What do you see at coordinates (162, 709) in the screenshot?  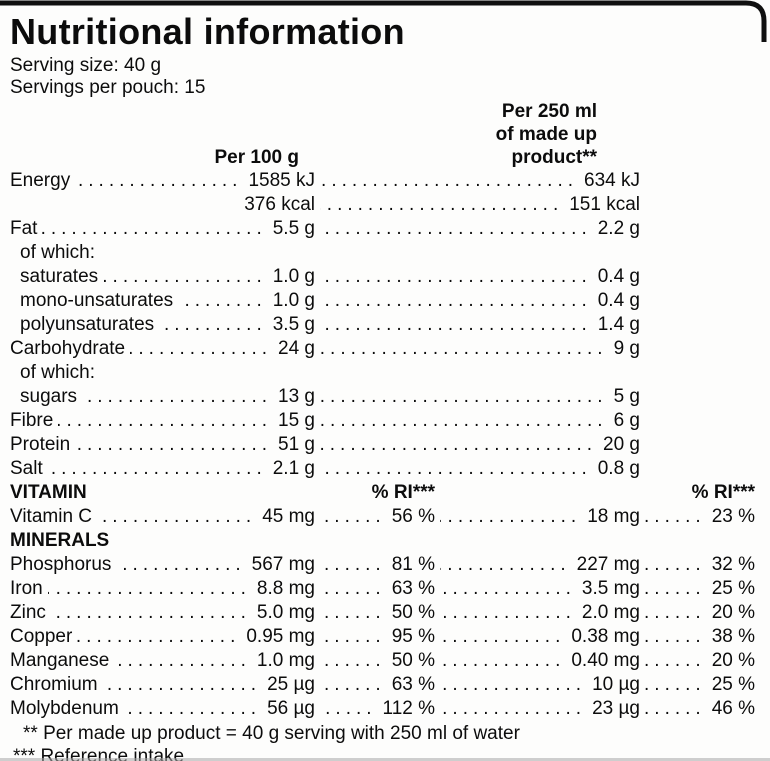 I see `per-100g-cell: Molybdenum 56 µg` at bounding box center [162, 709].